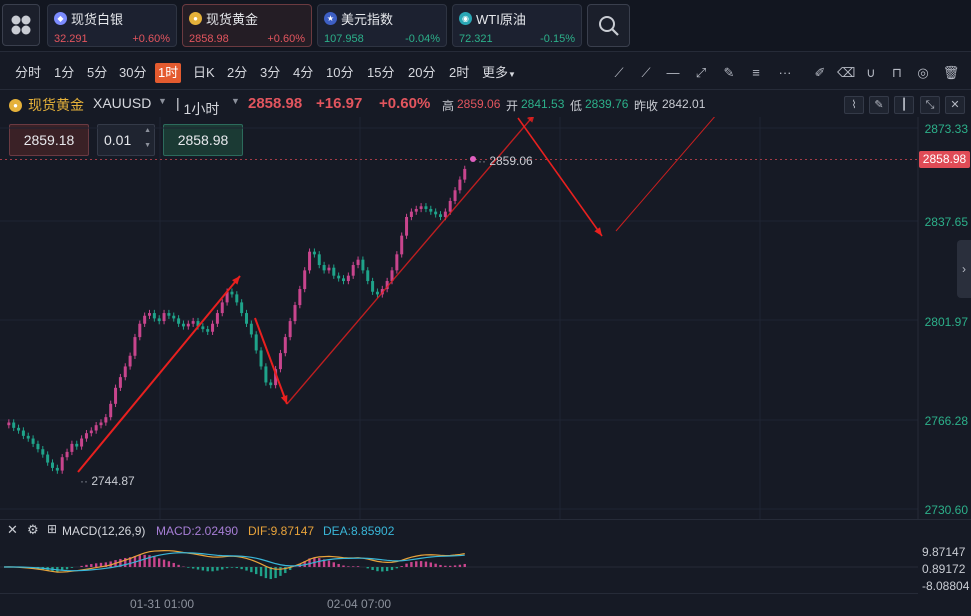 The height and width of the screenshot is (616, 971). What do you see at coordinates (756, 72) in the screenshot?
I see `fib-icon: ≡` at bounding box center [756, 72].